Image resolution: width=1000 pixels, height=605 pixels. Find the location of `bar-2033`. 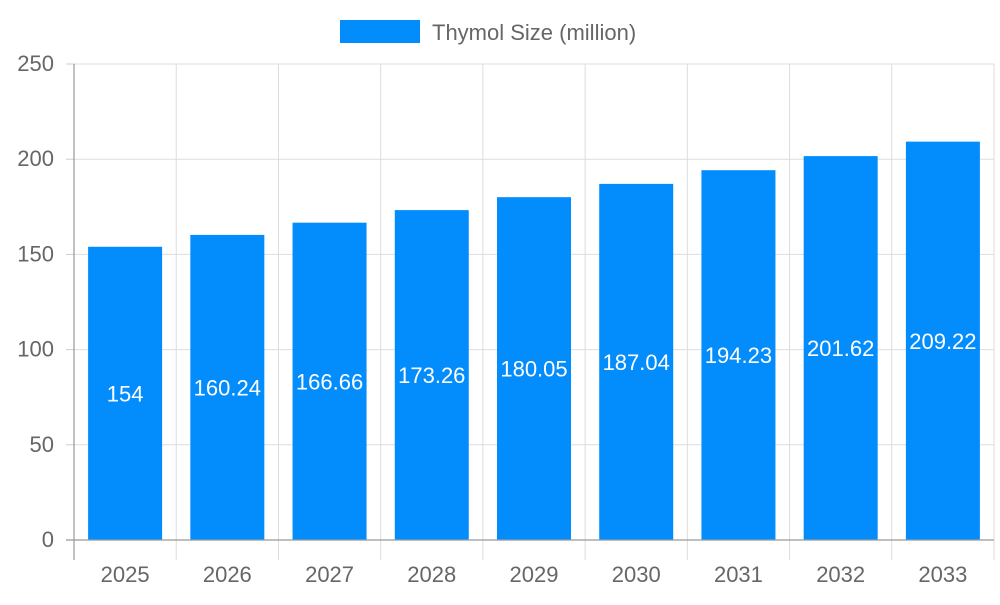

bar-2033 is located at coordinates (942, 340).